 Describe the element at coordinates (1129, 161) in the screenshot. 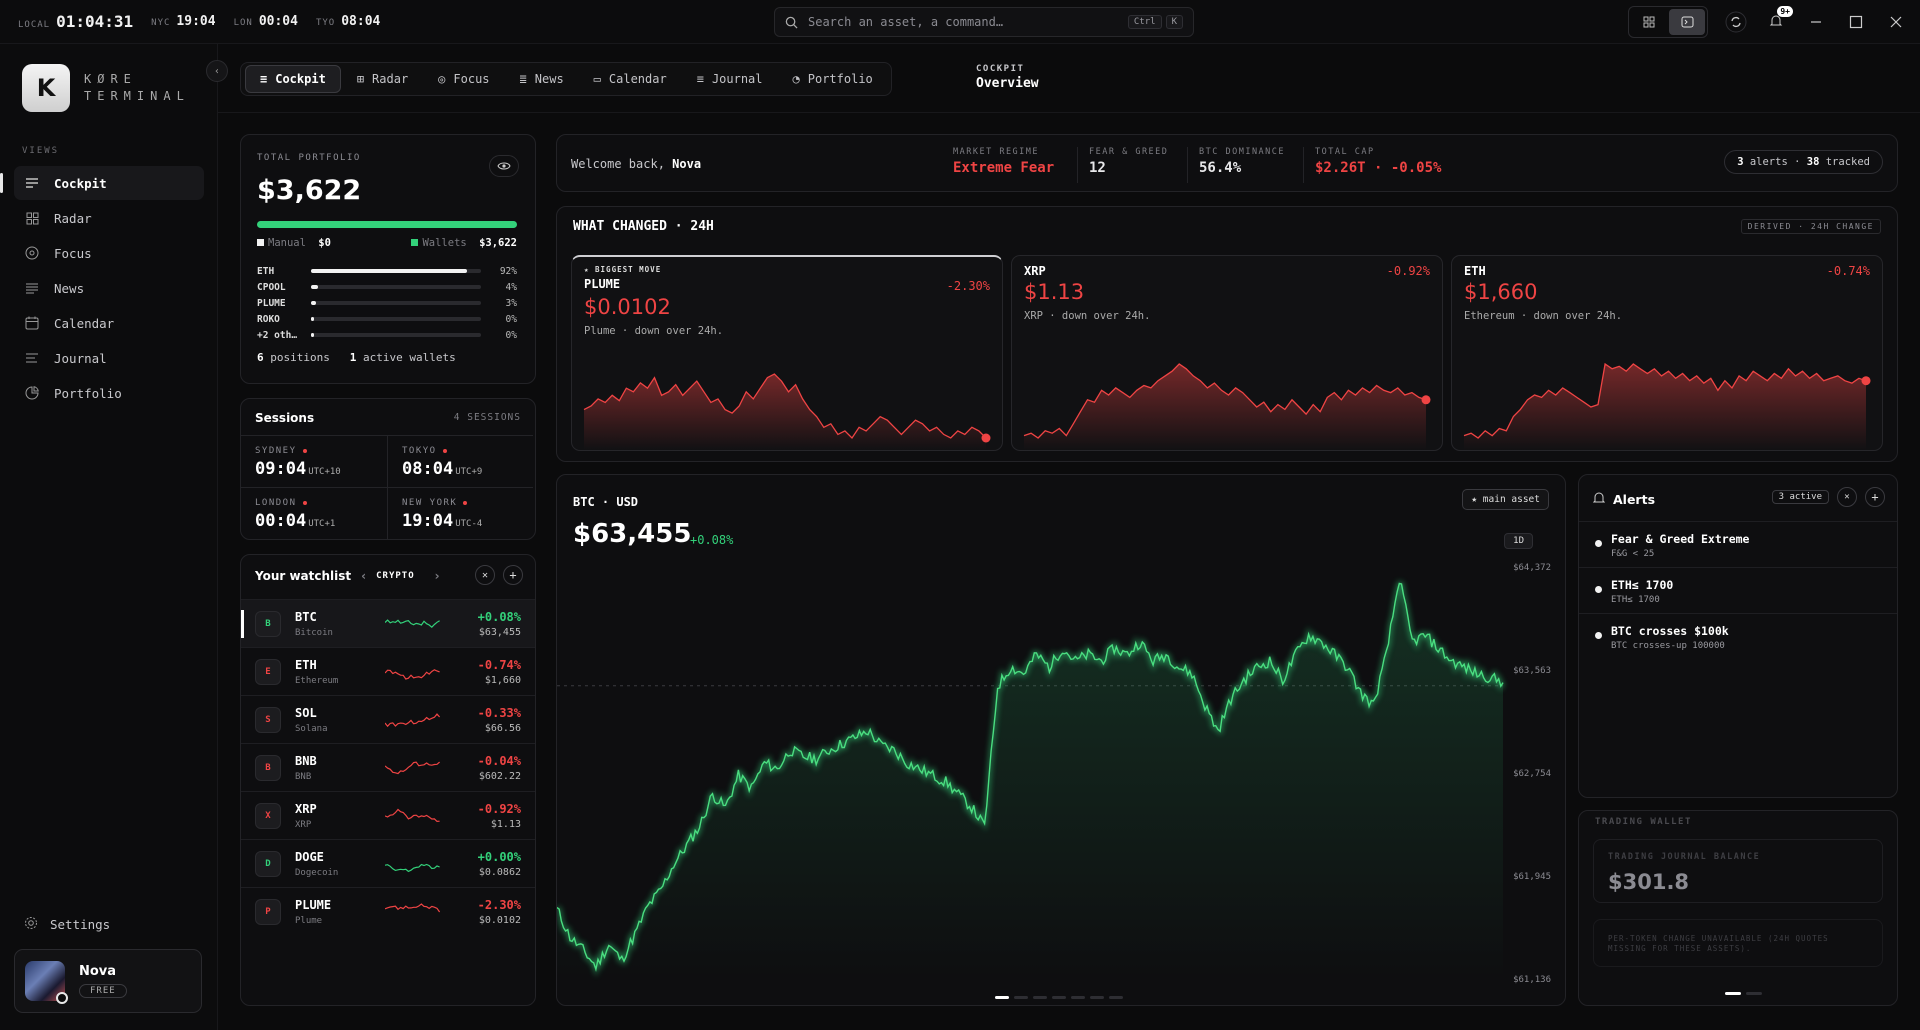

I see `metric-fear-greed: FEAR & GREED 12` at that location.